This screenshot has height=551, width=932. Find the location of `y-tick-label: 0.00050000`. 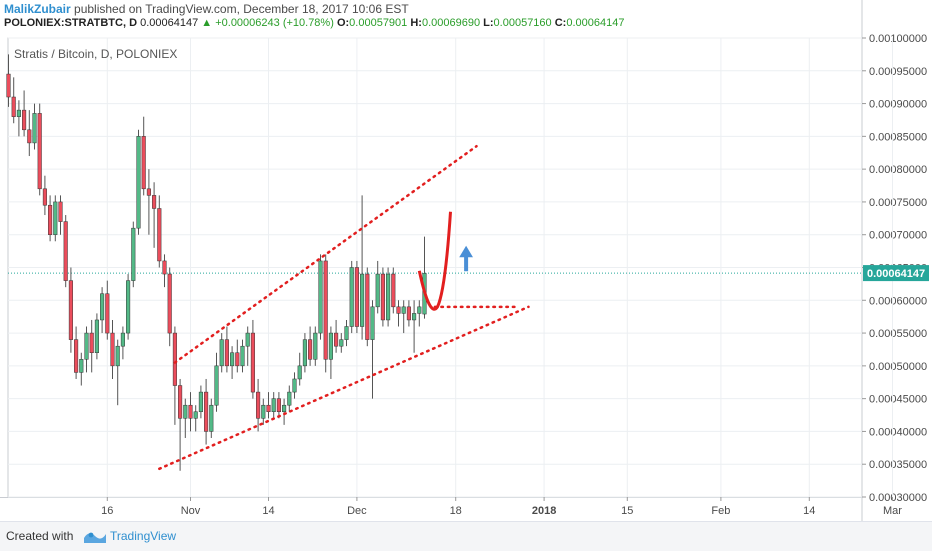

y-tick-label: 0.00050000 is located at coordinates (898, 367).